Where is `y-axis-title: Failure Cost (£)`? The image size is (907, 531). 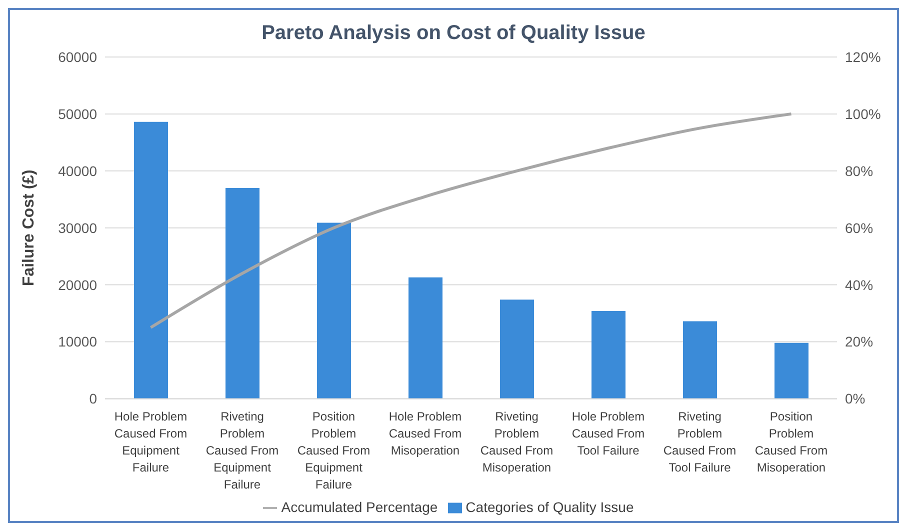 y-axis-title: Failure Cost (£) is located at coordinates (29, 228).